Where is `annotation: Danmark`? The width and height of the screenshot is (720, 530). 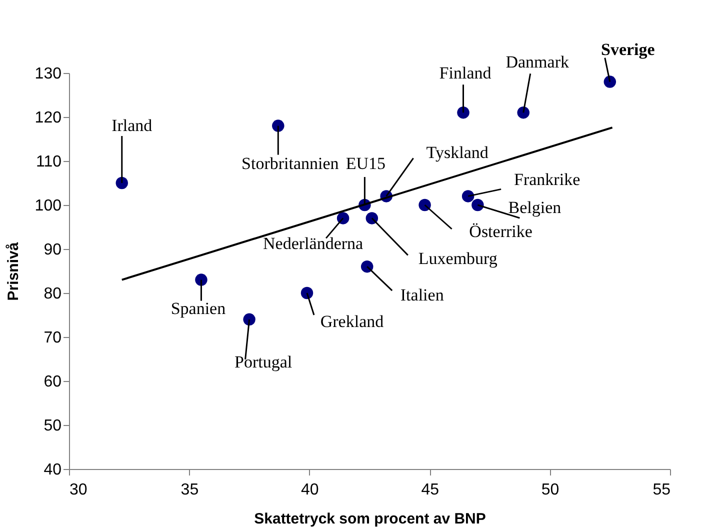
annotation: Danmark is located at coordinates (538, 62).